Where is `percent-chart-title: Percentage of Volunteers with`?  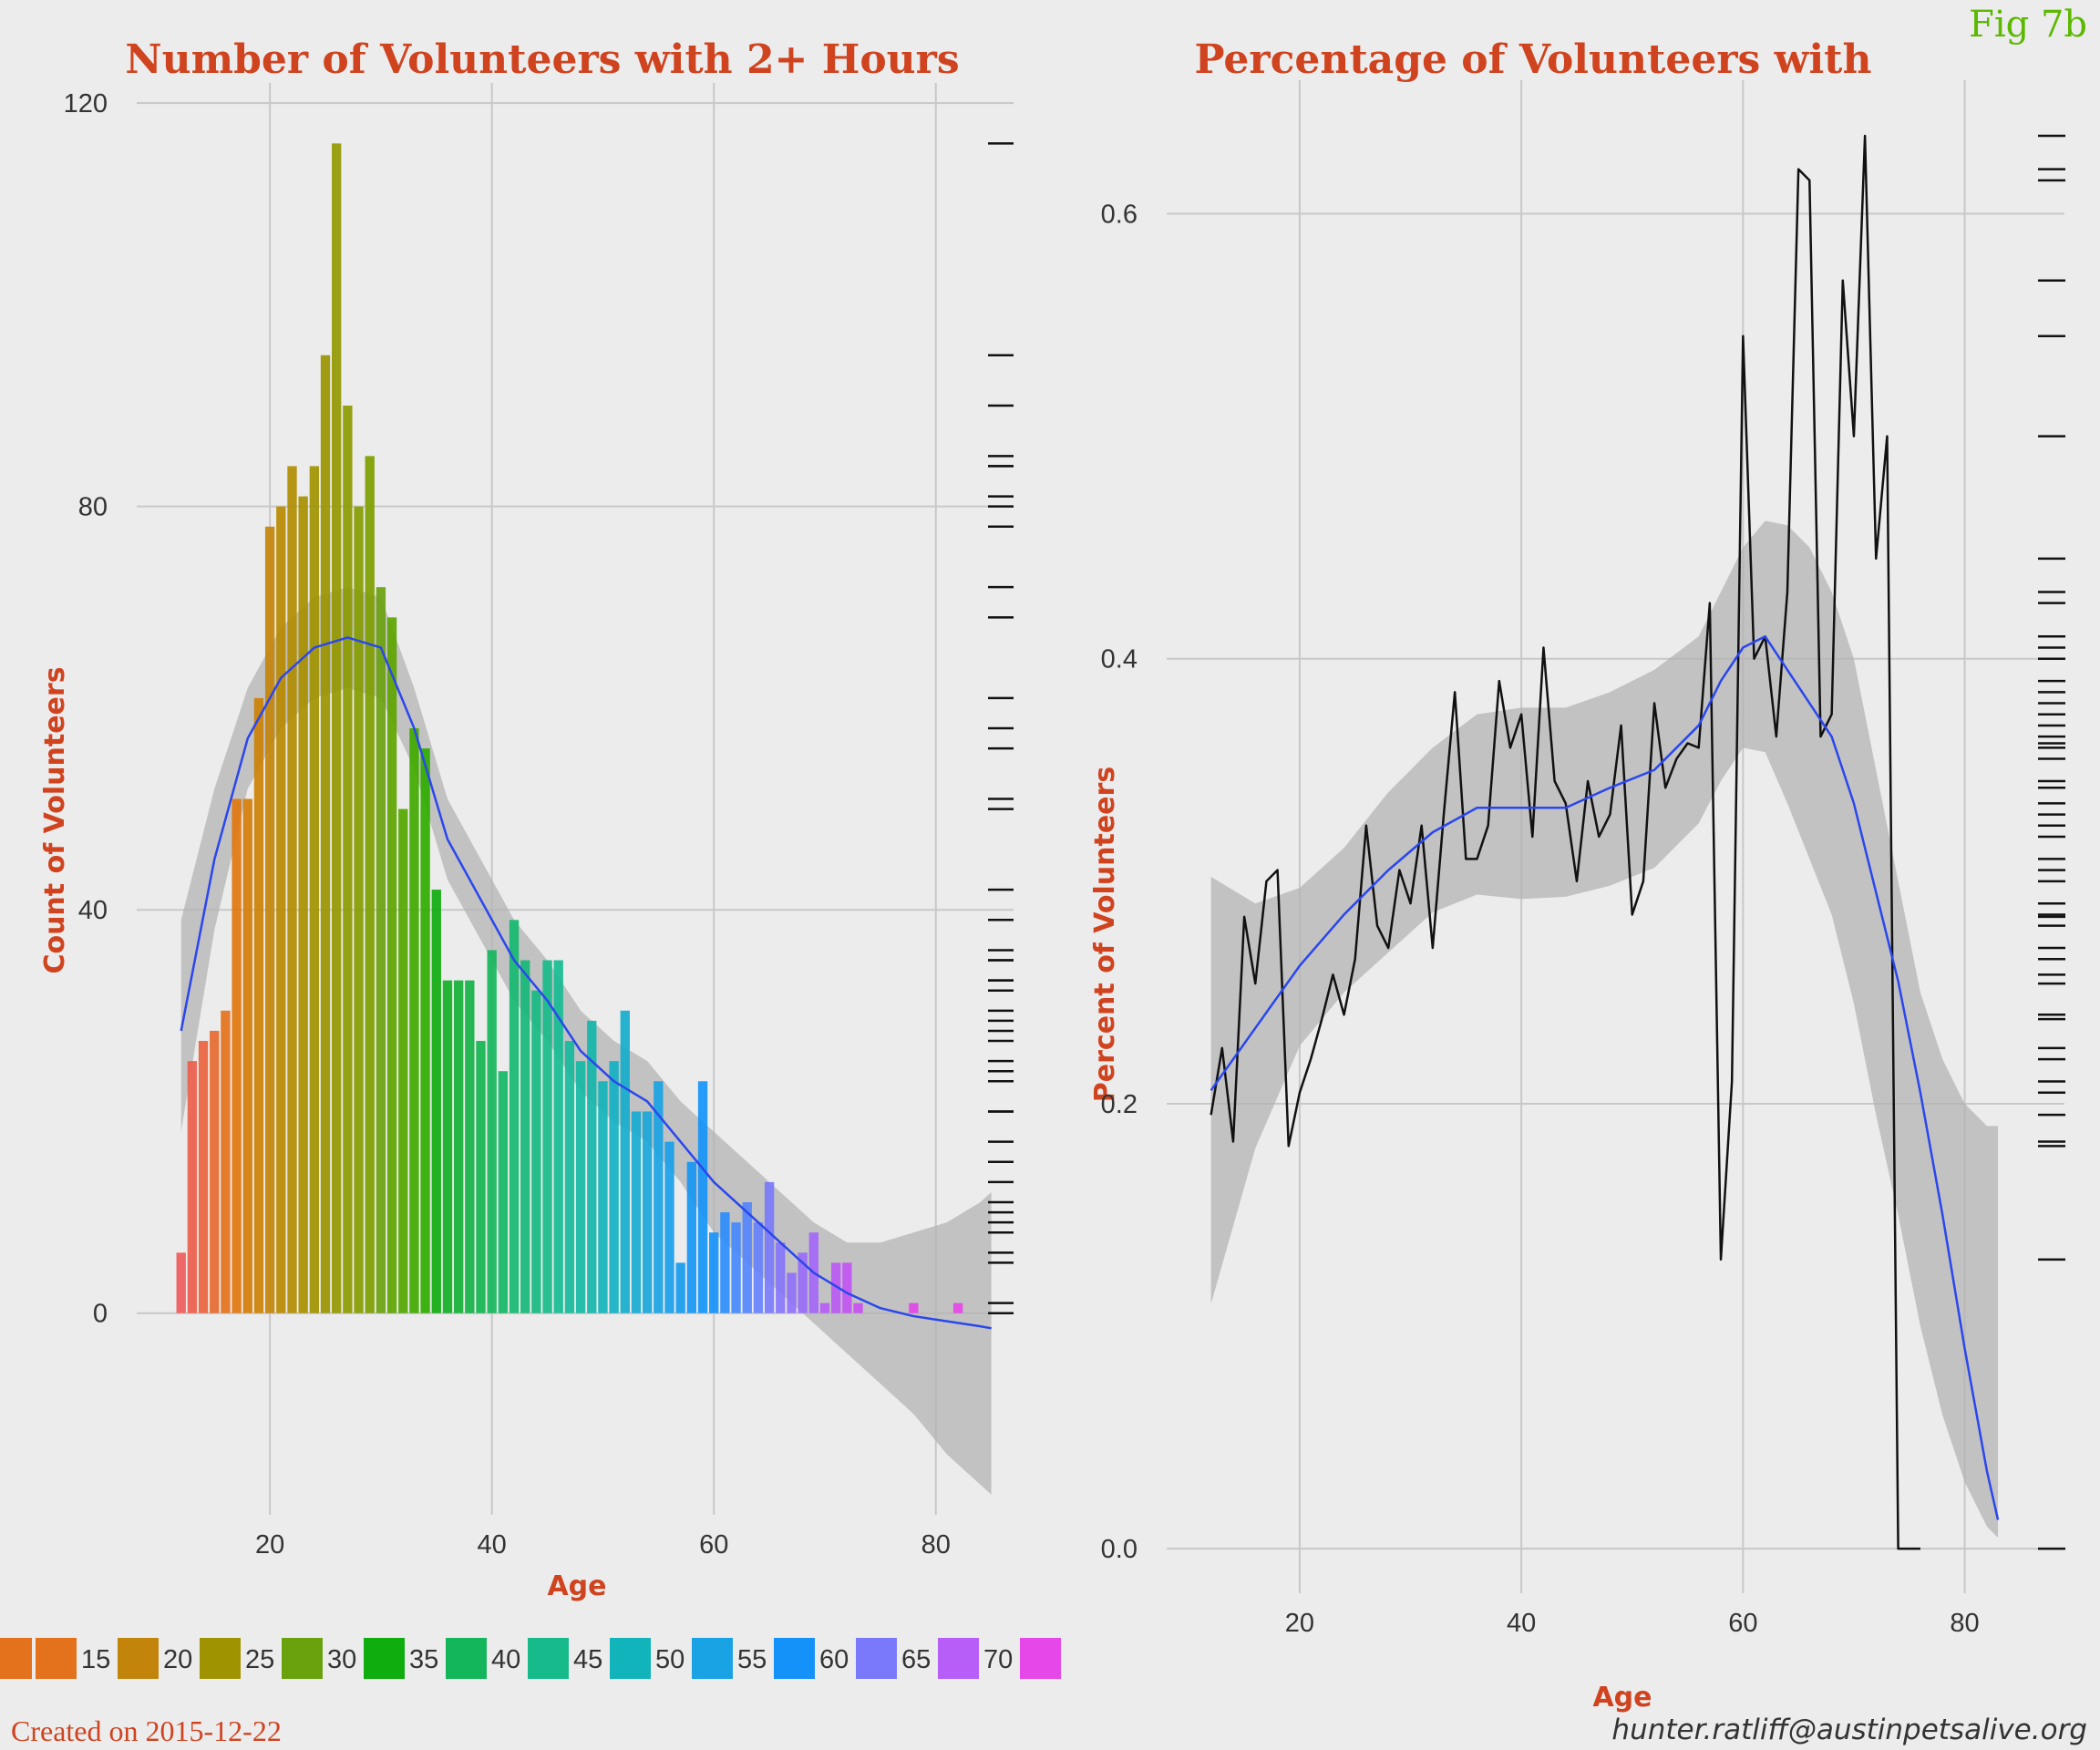 percent-chart-title: Percentage of Volunteers with is located at coordinates (1534, 59).